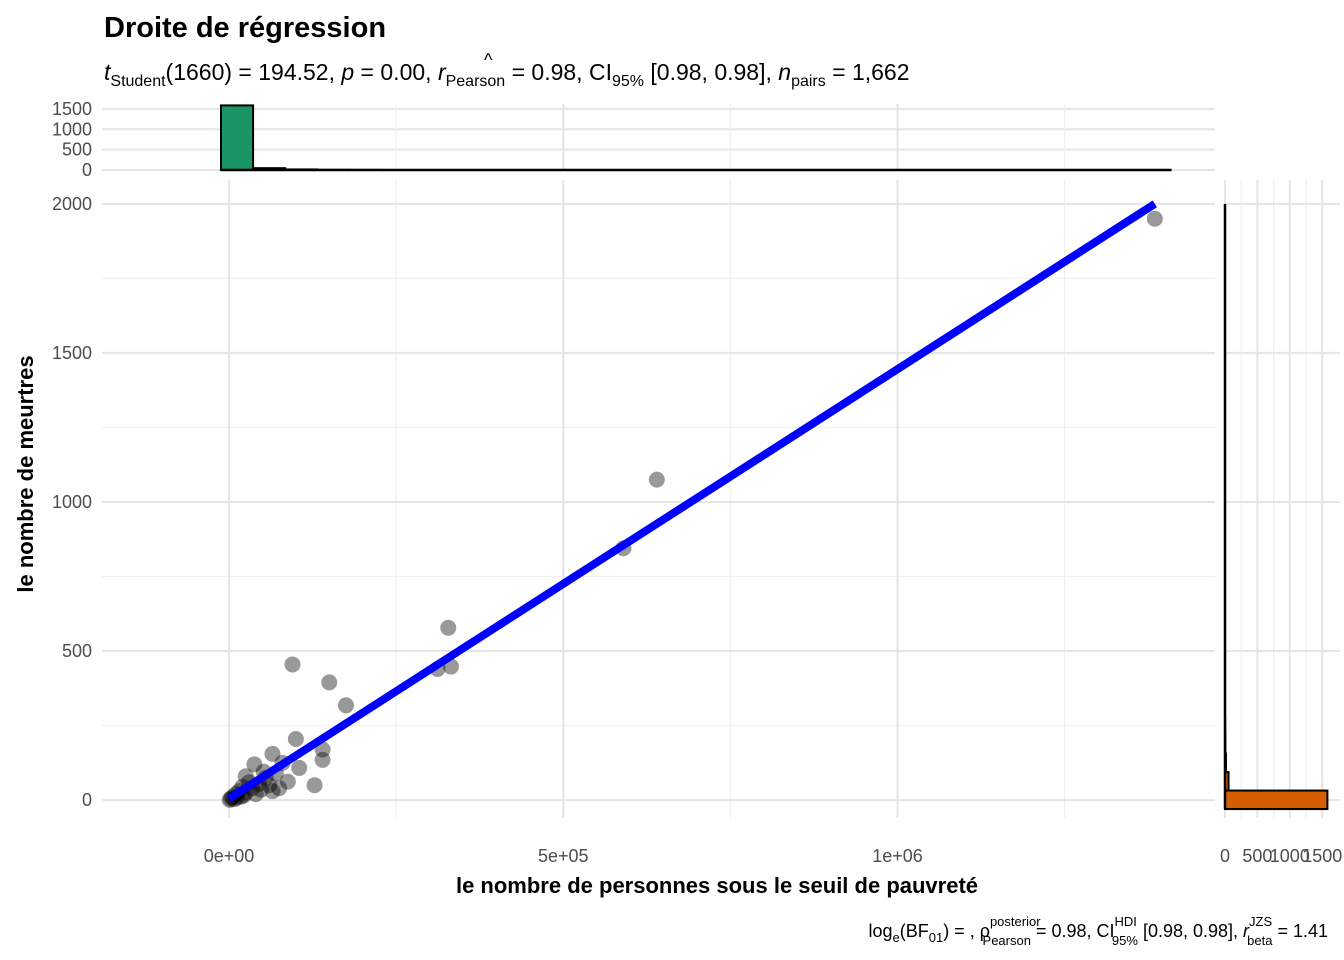 The image size is (1344, 960). What do you see at coordinates (72, 502) in the screenshot?
I see `y-tick-label: 1000` at bounding box center [72, 502].